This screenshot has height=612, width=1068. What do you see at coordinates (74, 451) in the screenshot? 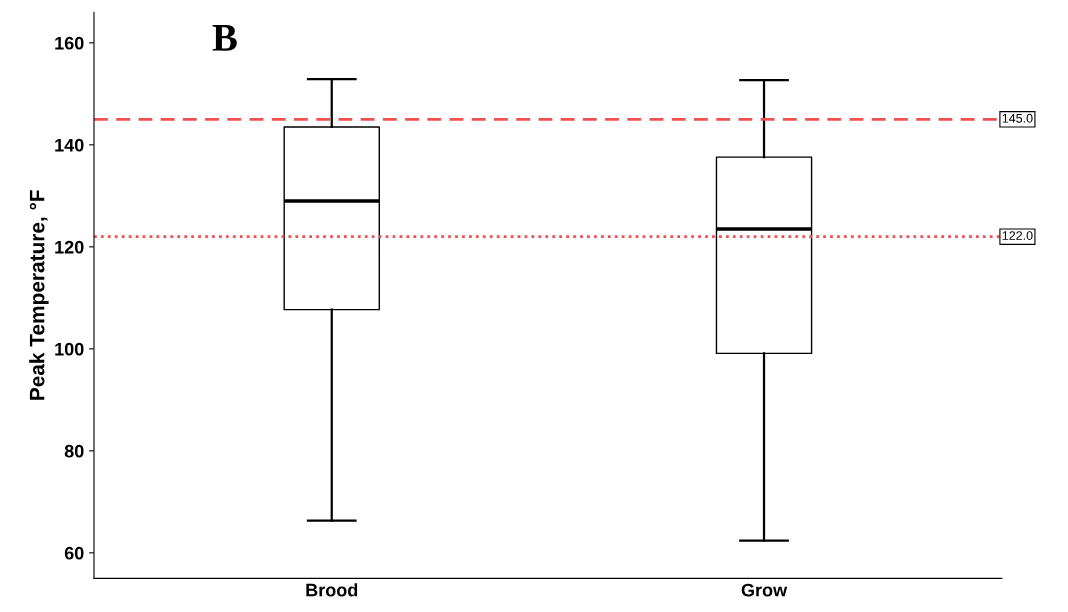
I see `y-tick-label: 80` at bounding box center [74, 451].